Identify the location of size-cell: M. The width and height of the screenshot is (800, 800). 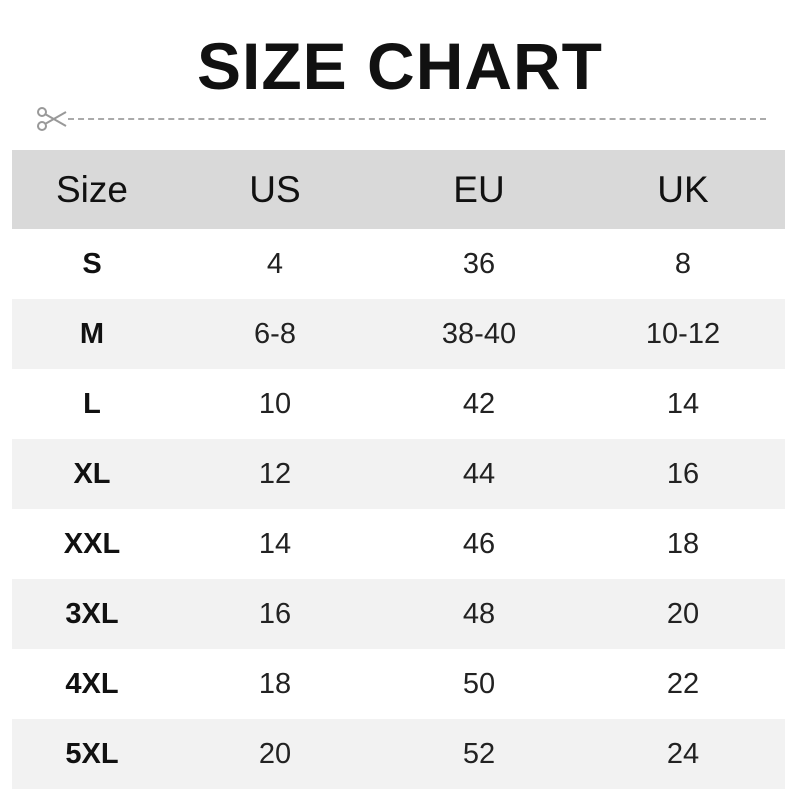
(92, 333).